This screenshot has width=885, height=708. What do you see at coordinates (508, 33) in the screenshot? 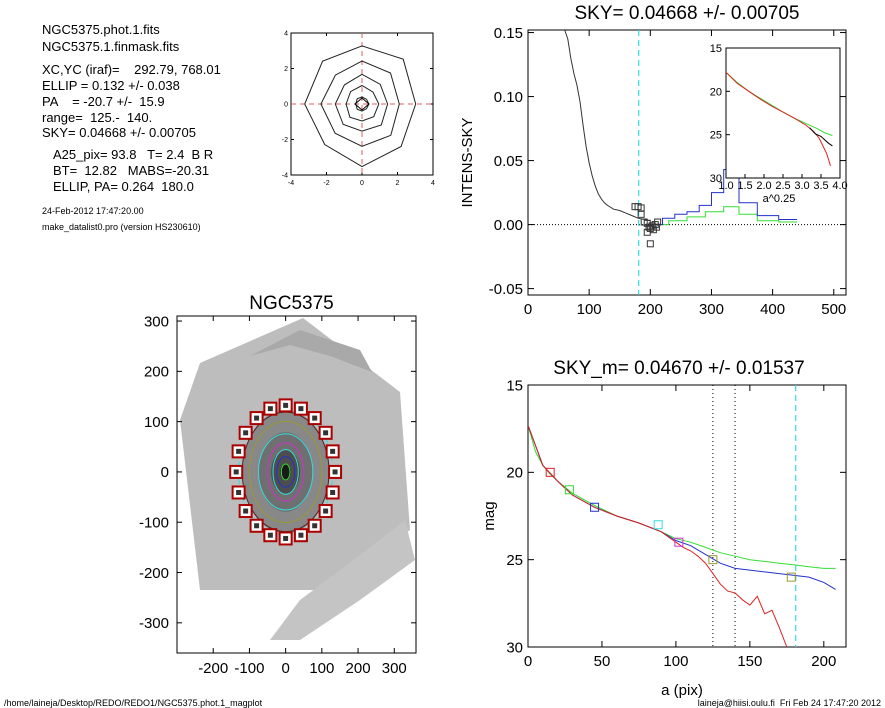
I see `y-tick-label: 0.15` at bounding box center [508, 33].